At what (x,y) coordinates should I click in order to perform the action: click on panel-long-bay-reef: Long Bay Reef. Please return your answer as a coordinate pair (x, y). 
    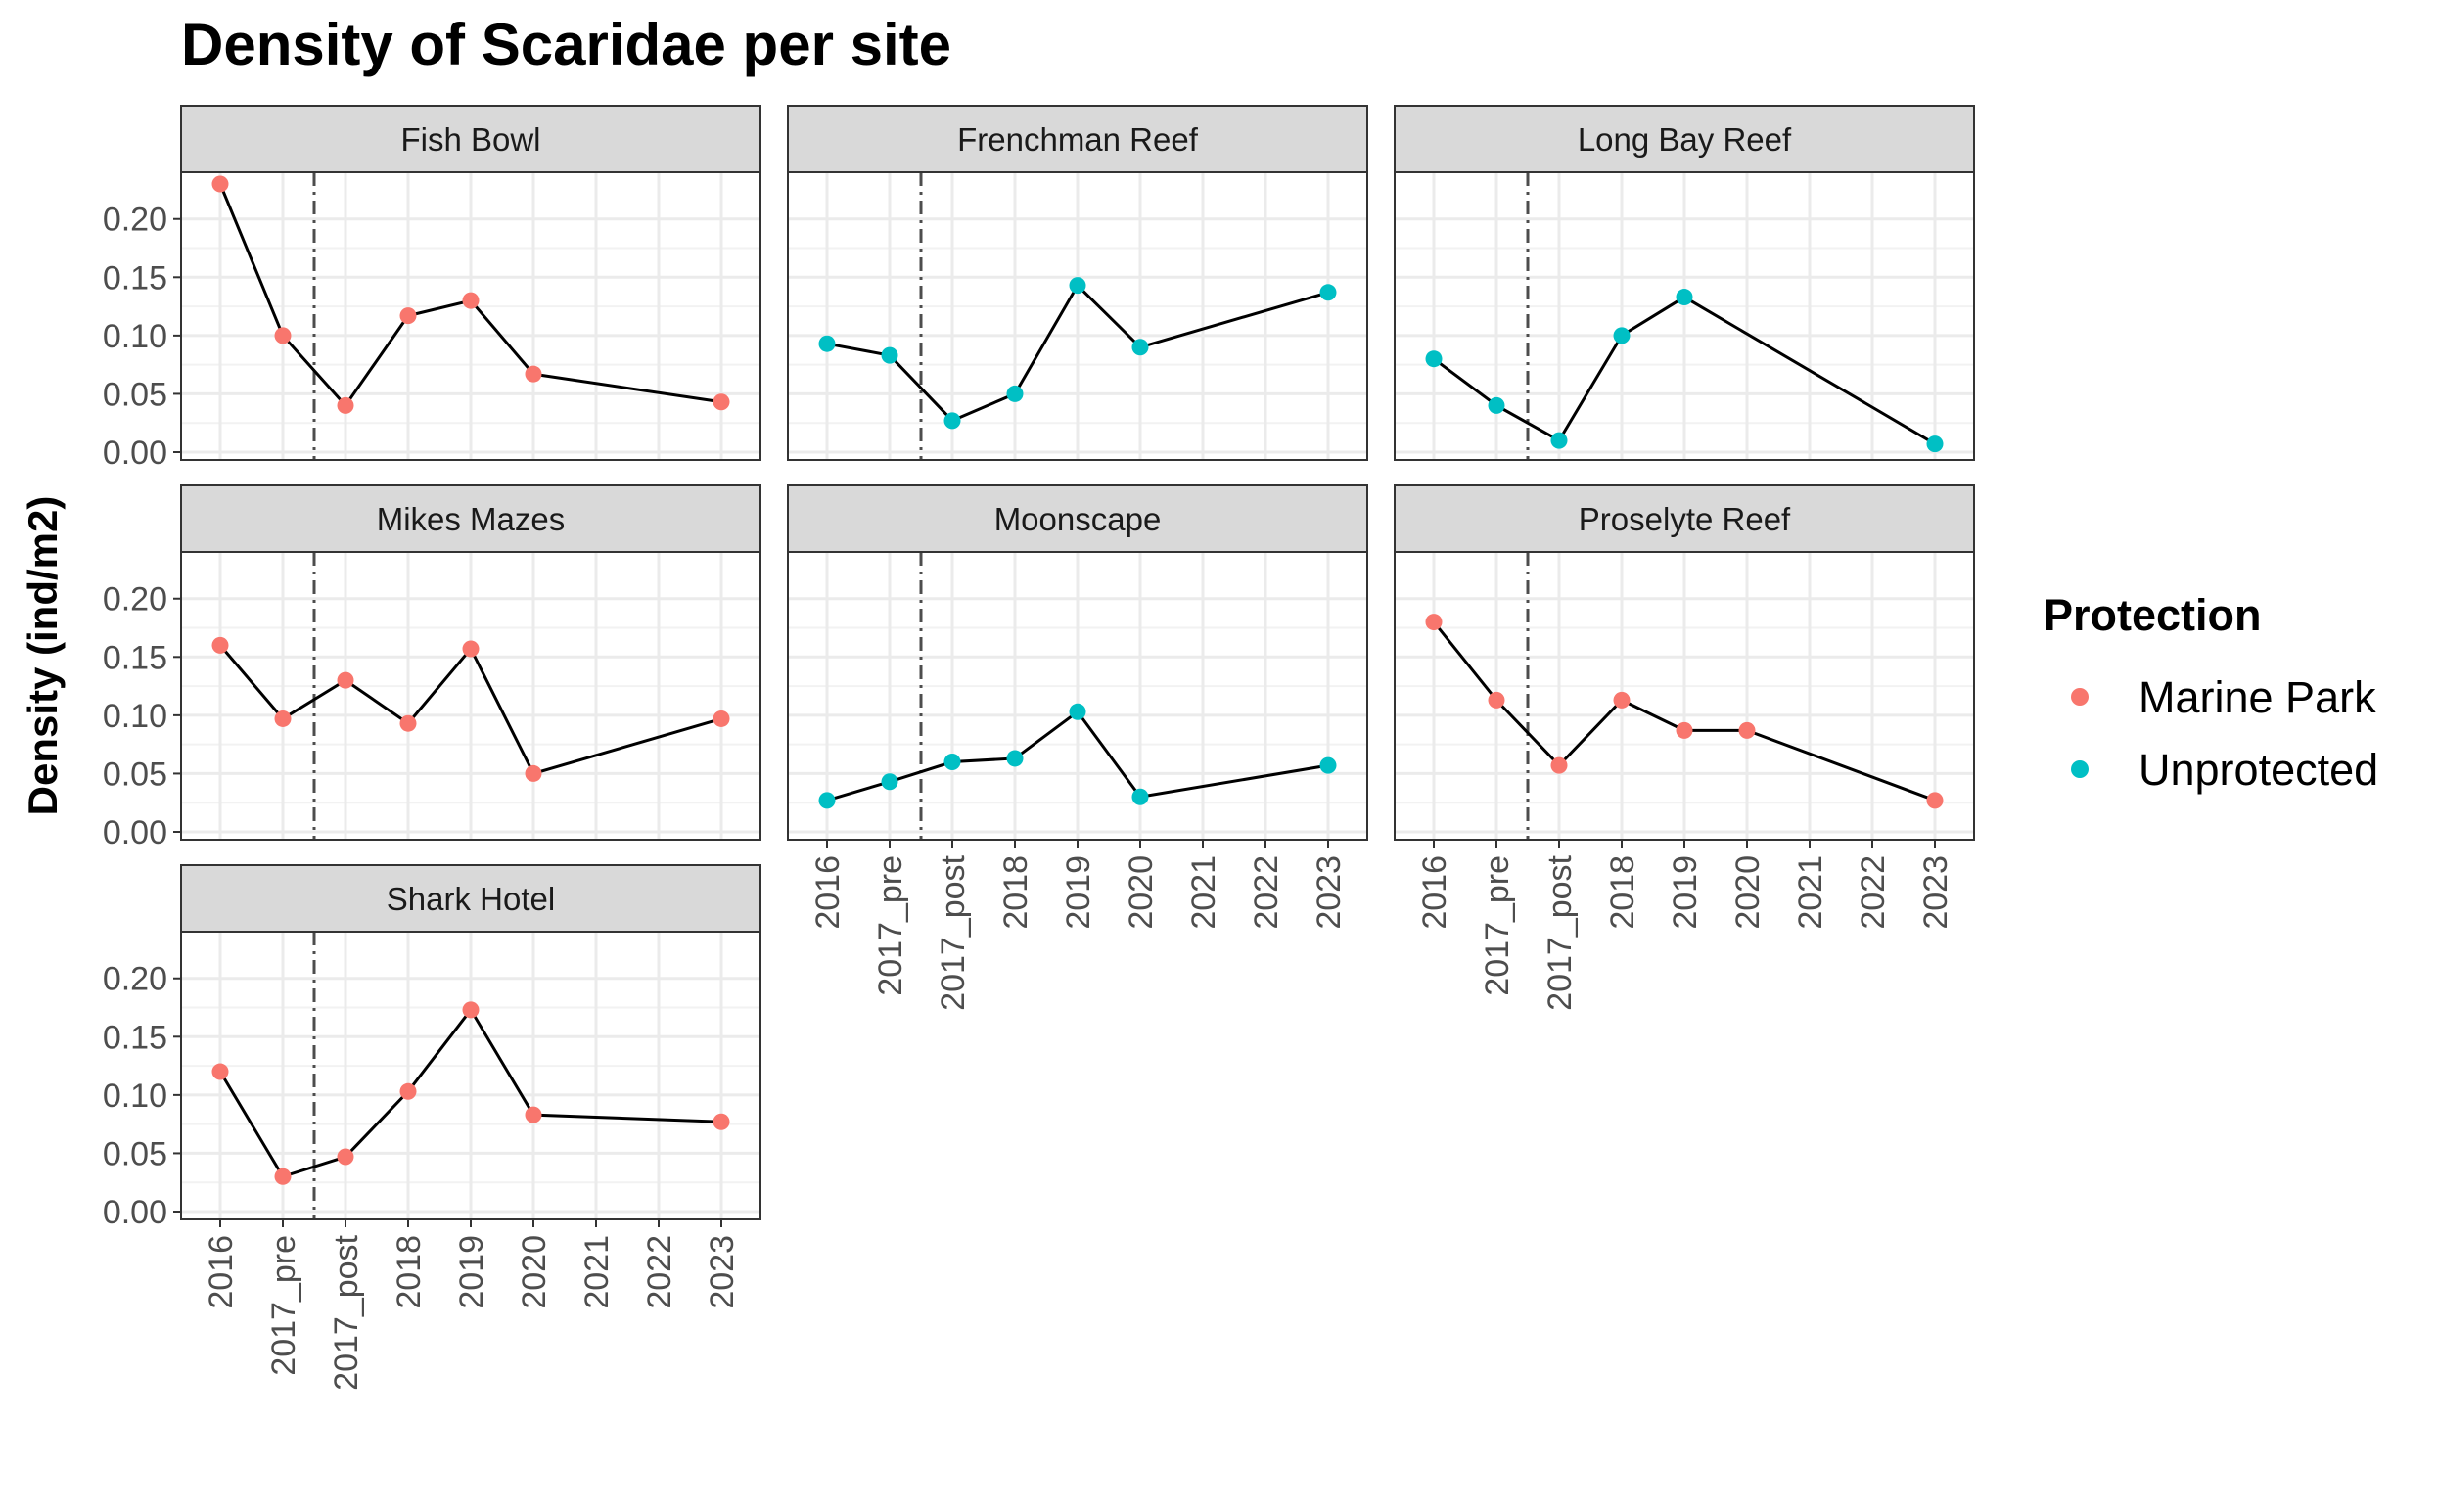
    Looking at the image, I should click on (1685, 283).